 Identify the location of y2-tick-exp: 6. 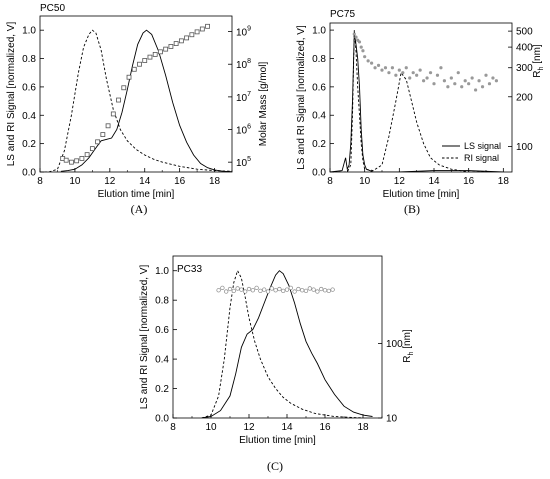
(249, 127).